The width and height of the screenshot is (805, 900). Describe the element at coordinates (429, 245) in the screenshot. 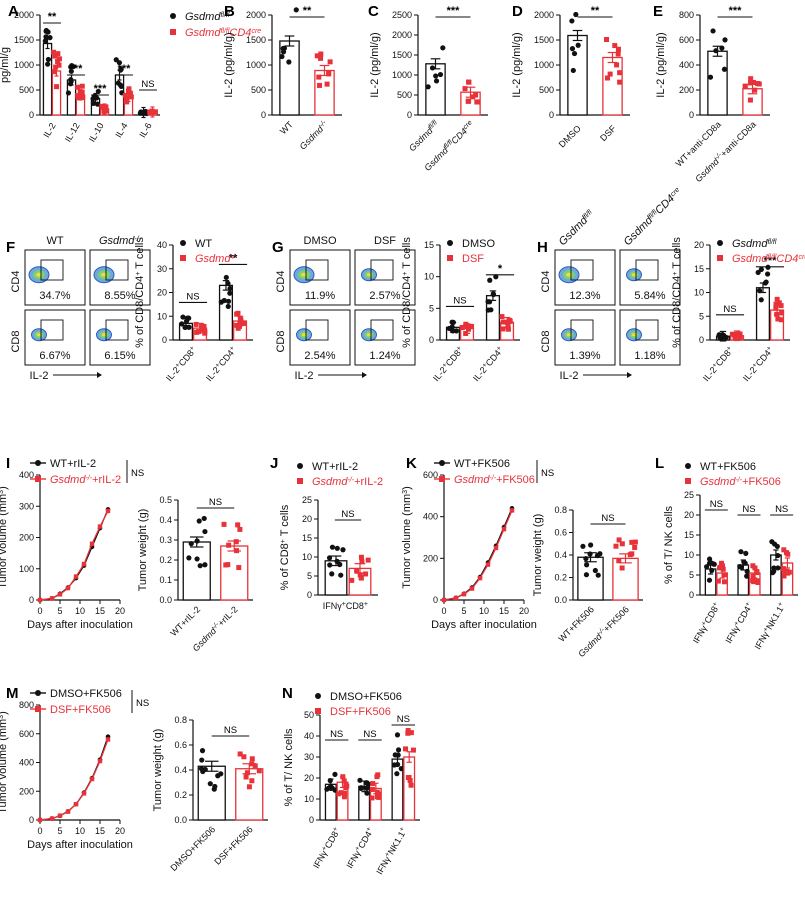

I see `y-tick-label: 15` at that location.